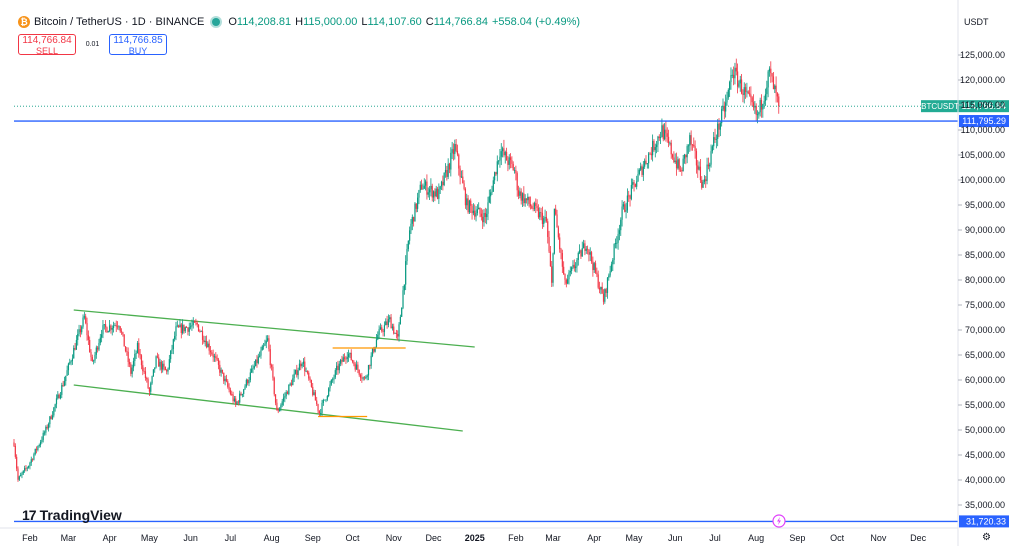 The image size is (1017, 546). I want to click on market-open-icon, so click(216, 22).